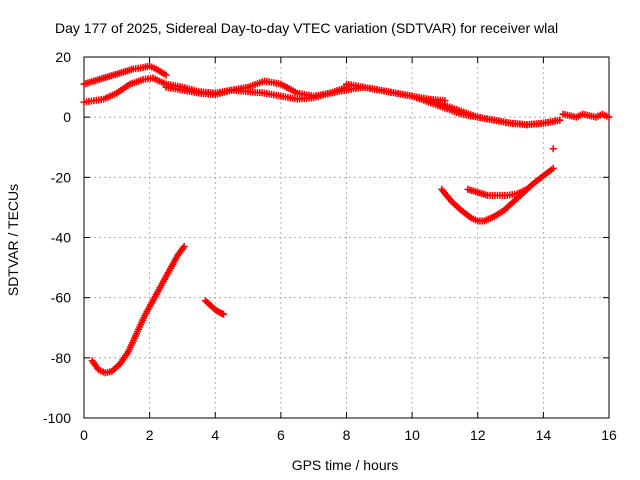 Image resolution: width=640 pixels, height=480 pixels. Describe the element at coordinates (214, 307) in the screenshot. I see `series-segment-4h` at that location.